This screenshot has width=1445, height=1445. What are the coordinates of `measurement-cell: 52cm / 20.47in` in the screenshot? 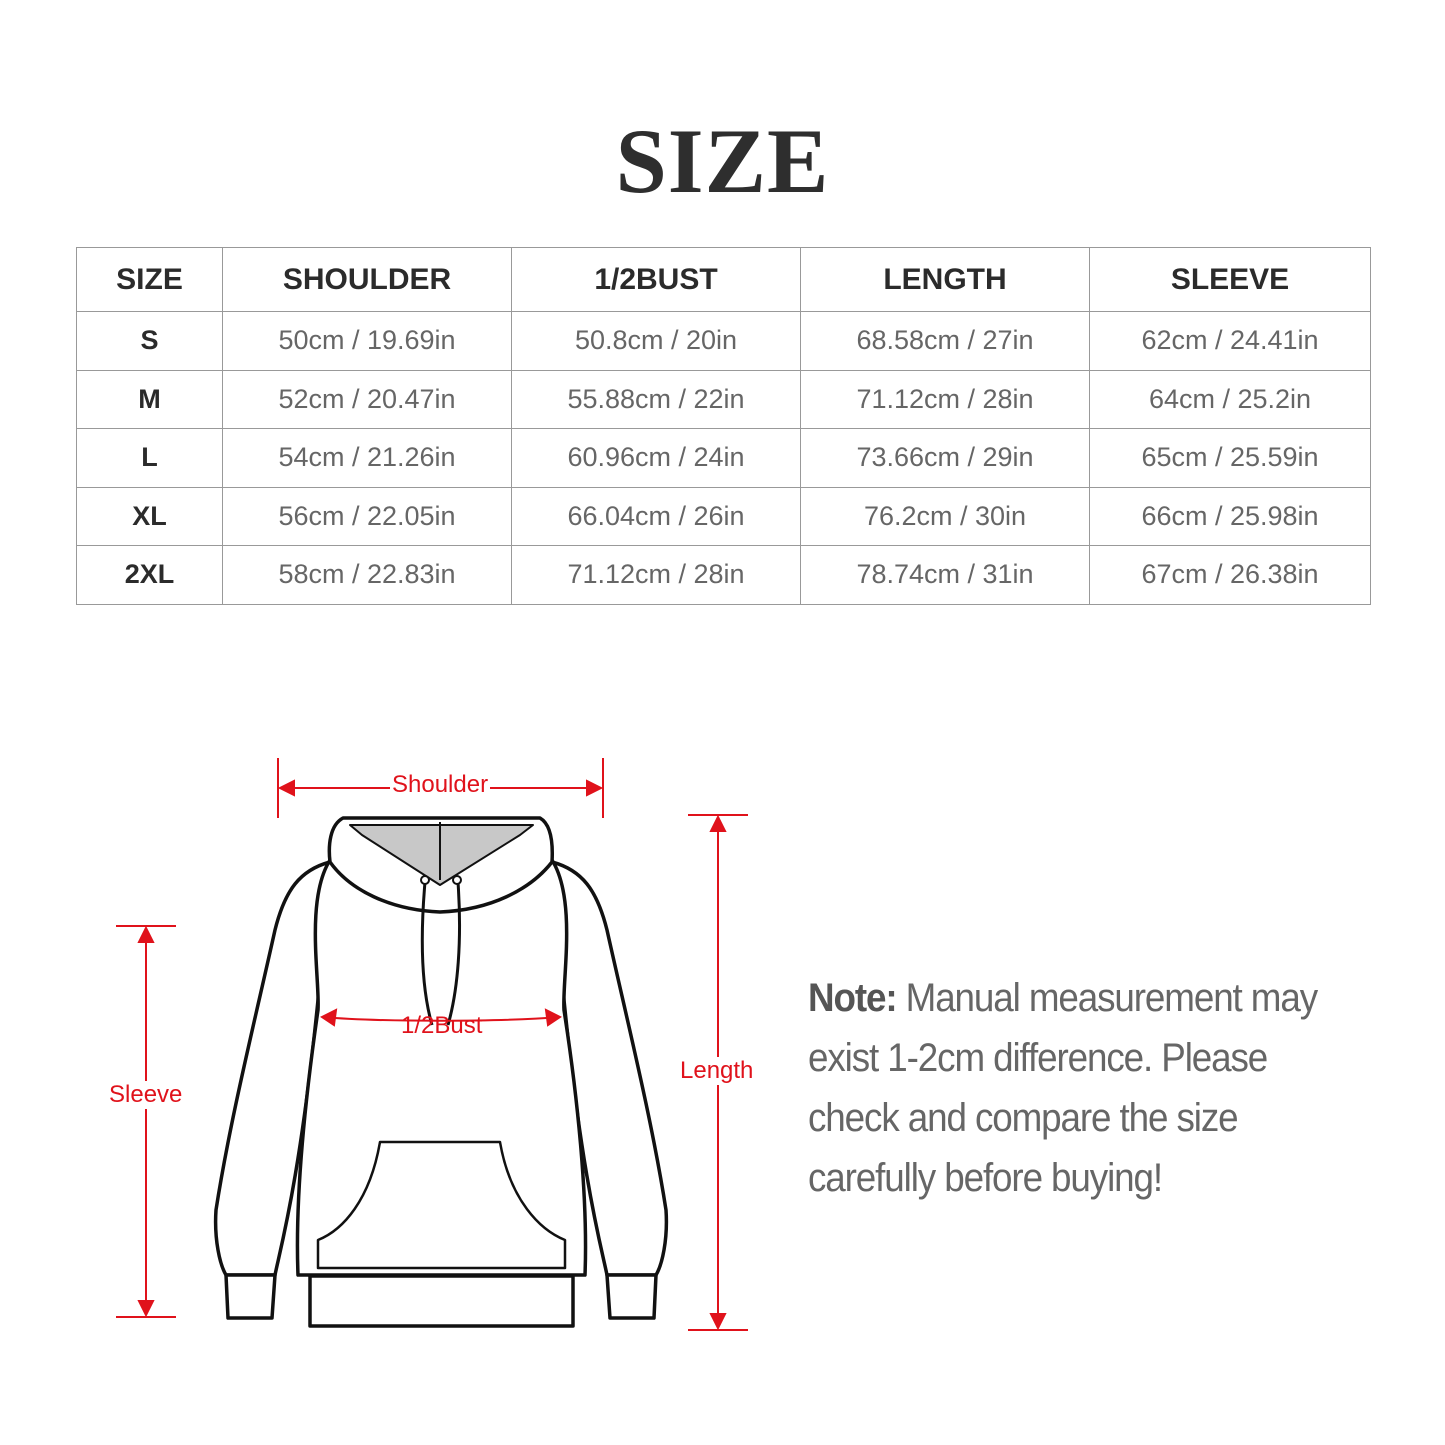 It's located at (367, 399).